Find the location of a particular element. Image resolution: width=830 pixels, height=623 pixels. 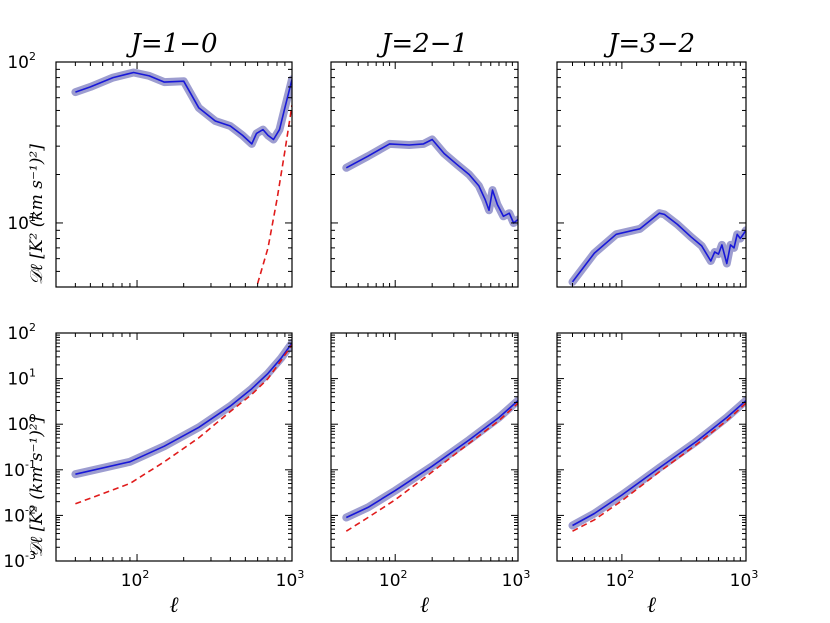

y-tick-label: 10⁻¹ is located at coordinates (19, 469).